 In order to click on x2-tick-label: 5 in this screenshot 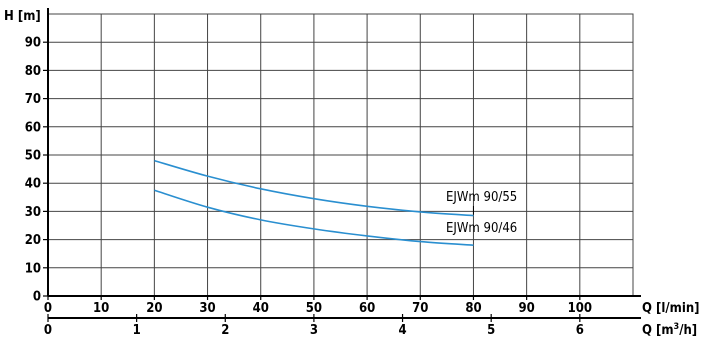, I will do `click(491, 330)`.